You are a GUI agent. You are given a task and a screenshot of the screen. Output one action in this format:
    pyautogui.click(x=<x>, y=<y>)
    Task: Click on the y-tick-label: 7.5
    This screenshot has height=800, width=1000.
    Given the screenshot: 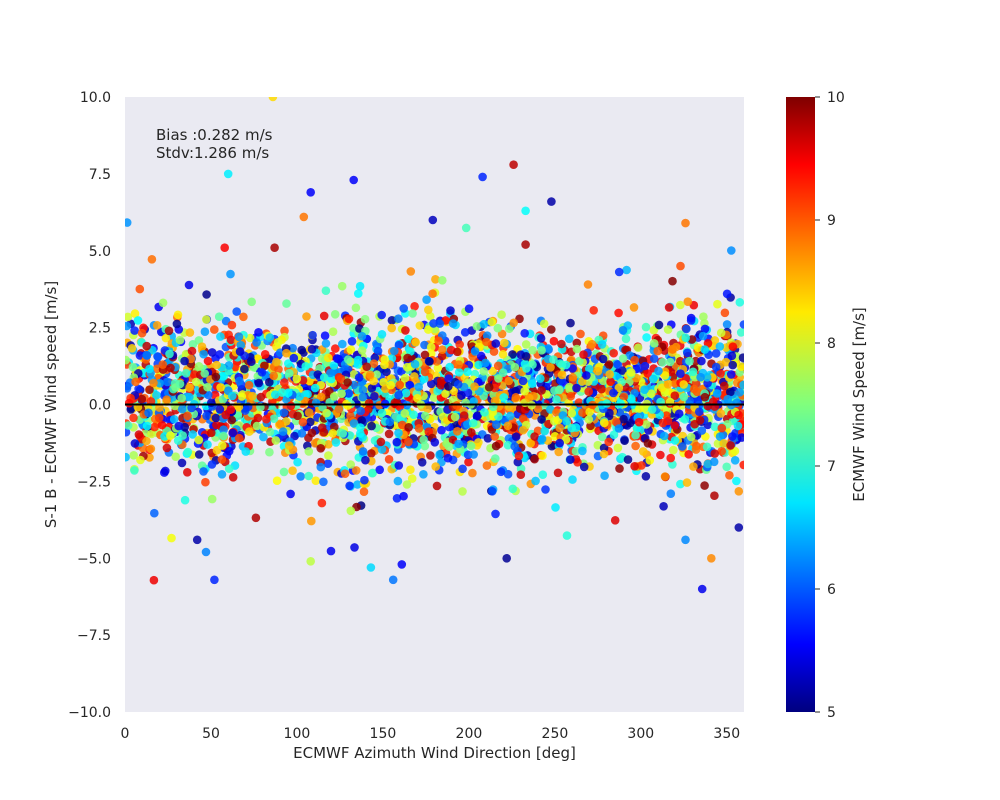 What is the action you would take?
    pyautogui.click(x=100, y=175)
    